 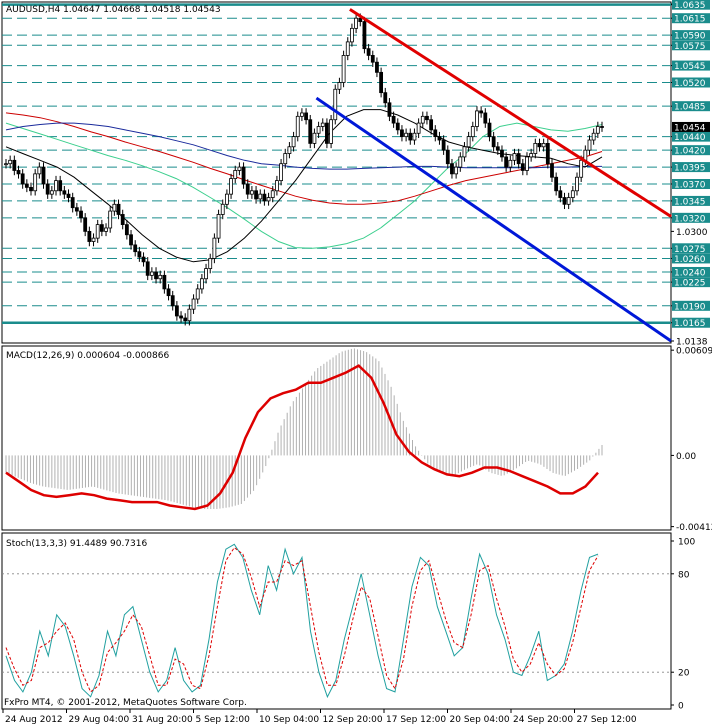 What do you see at coordinates (690, 47) in the screenshot?
I see `price-level-label: 1.0575` at bounding box center [690, 47].